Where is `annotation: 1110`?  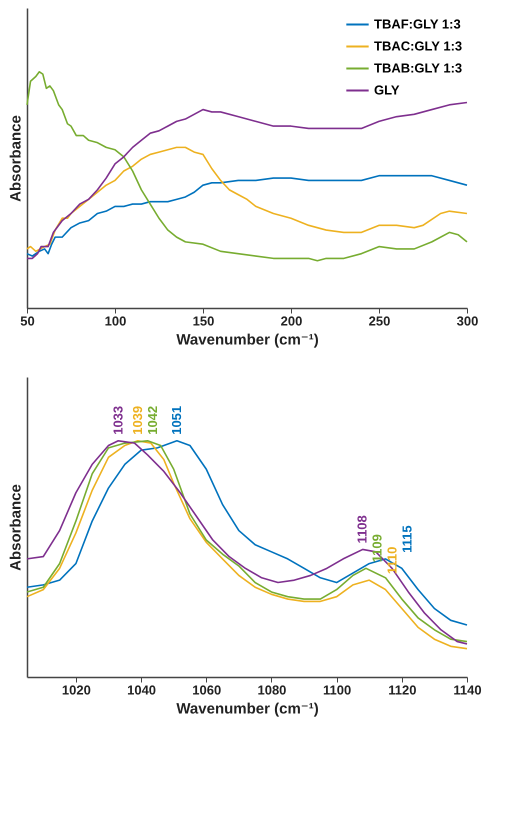 annotation: 1110 is located at coordinates (392, 560).